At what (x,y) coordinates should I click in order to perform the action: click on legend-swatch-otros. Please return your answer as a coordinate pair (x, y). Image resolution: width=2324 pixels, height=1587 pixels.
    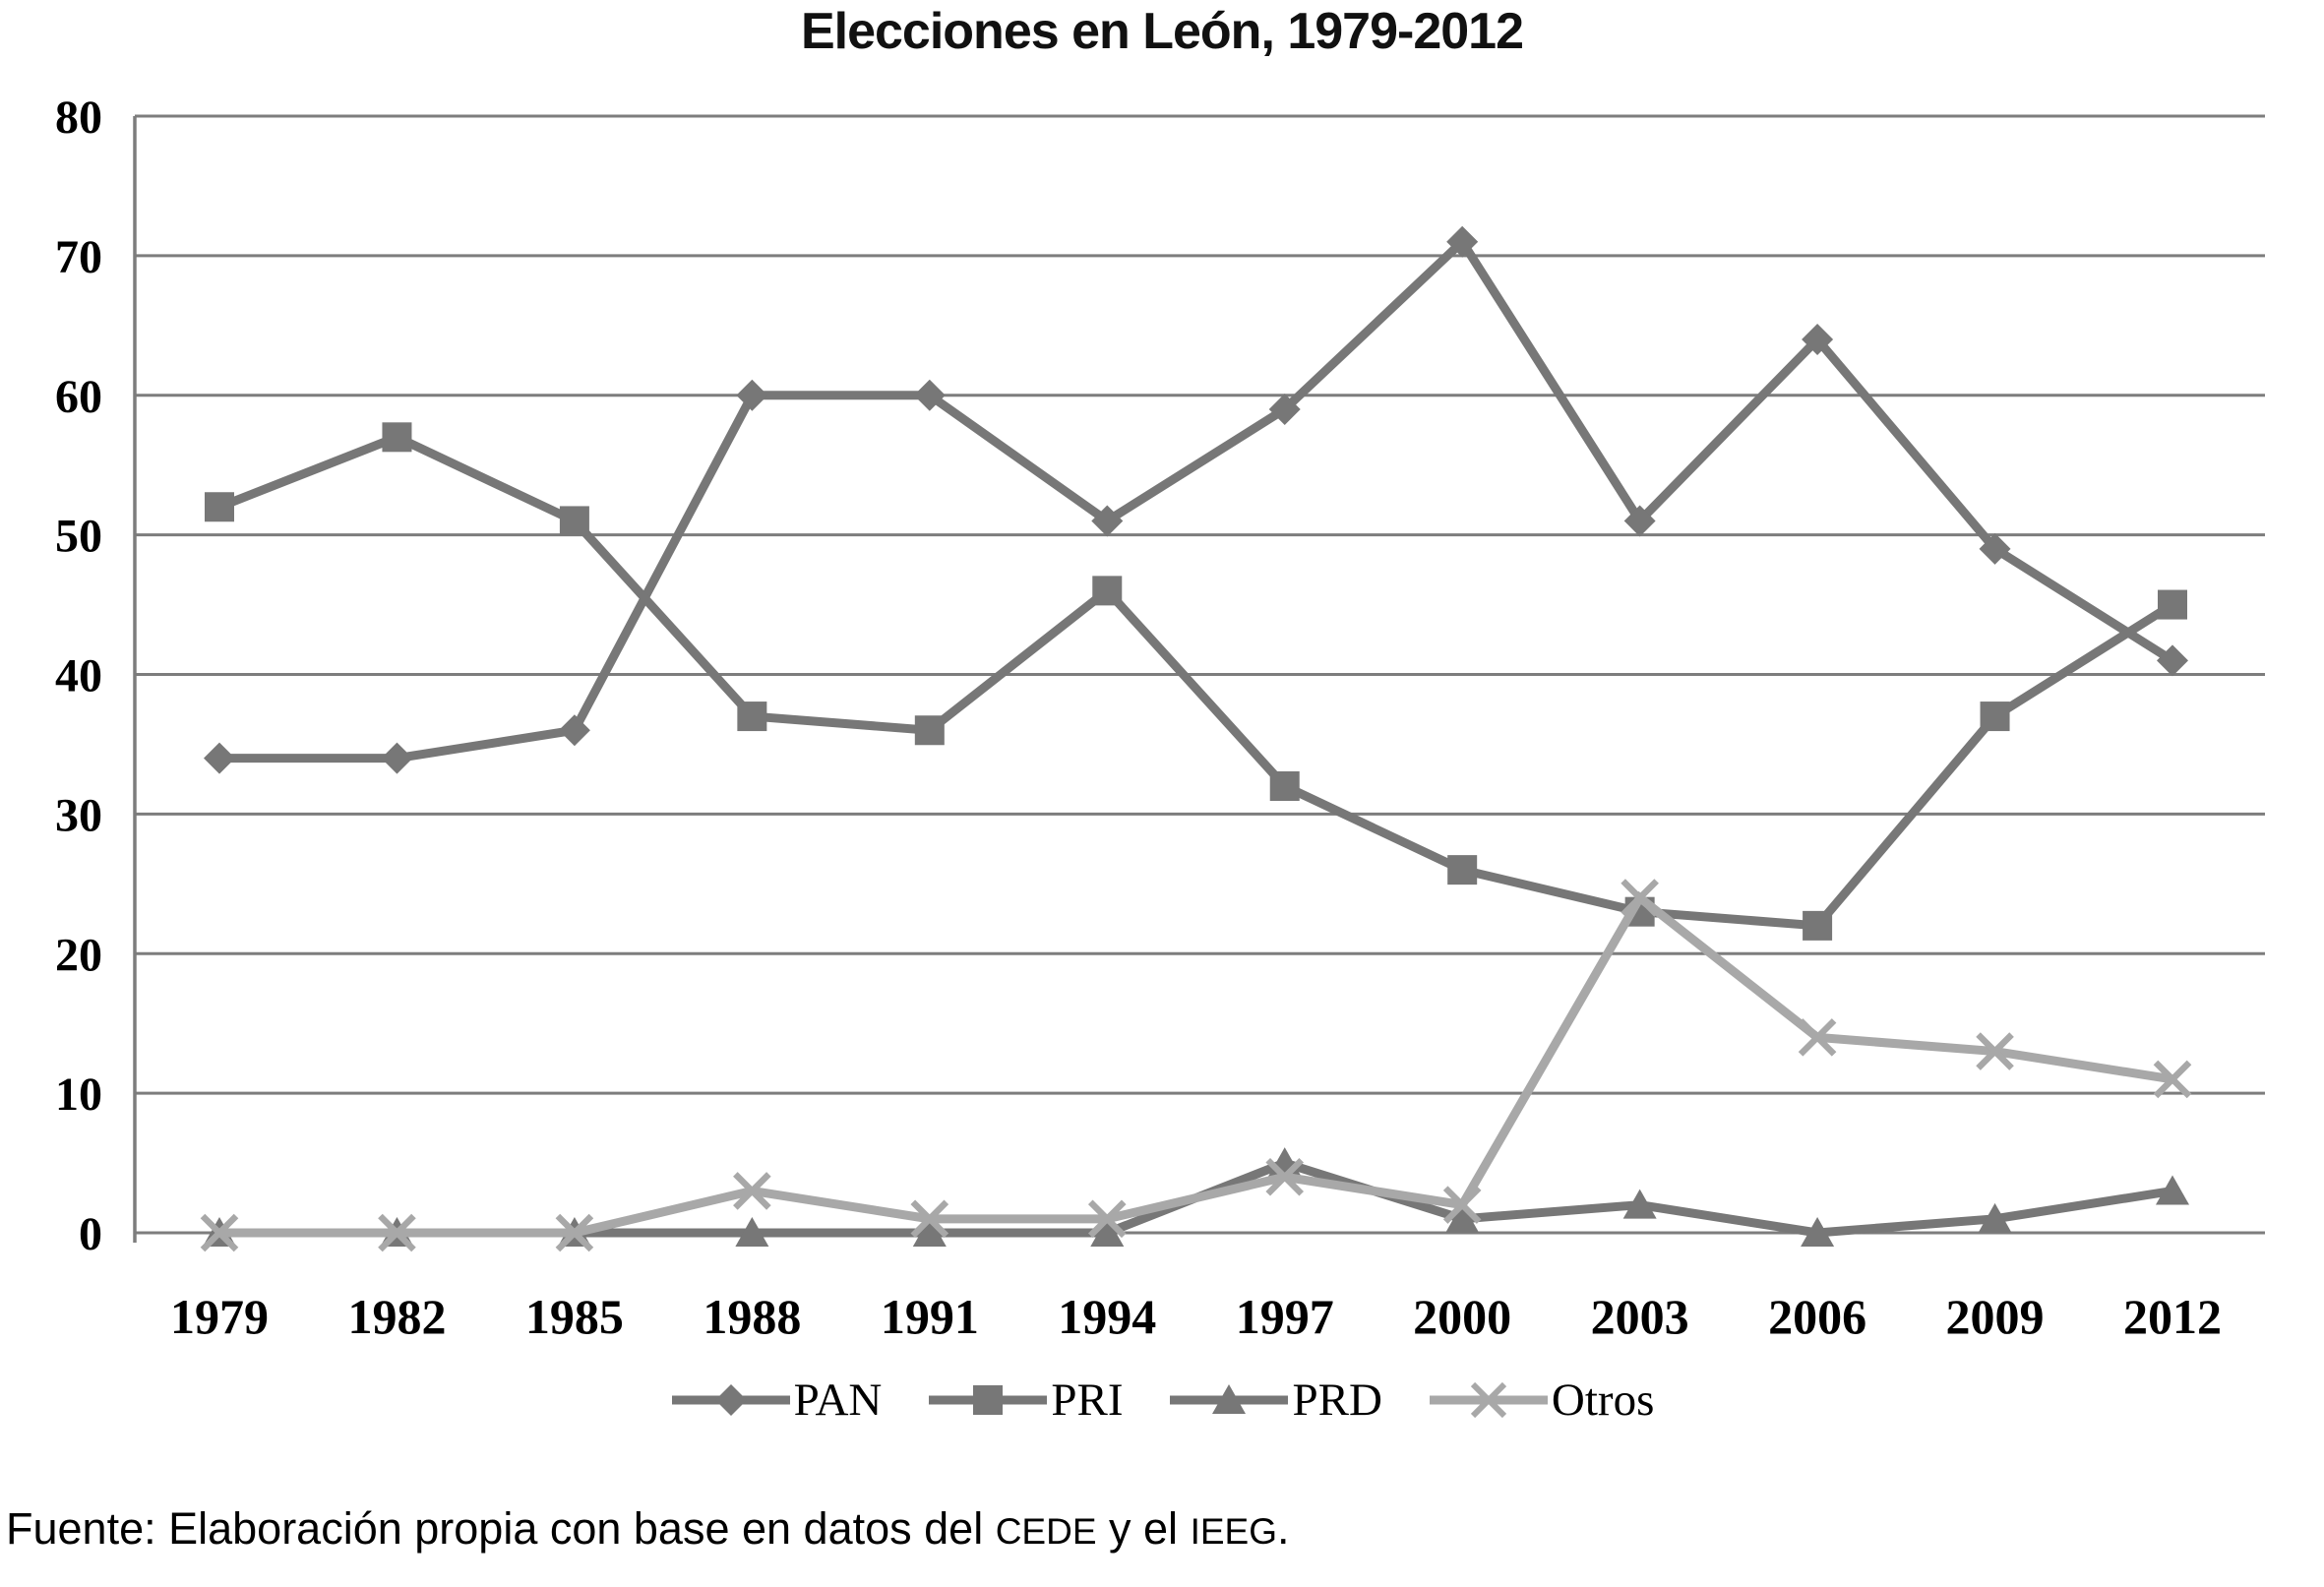
    Looking at the image, I should click on (1488, 1400).